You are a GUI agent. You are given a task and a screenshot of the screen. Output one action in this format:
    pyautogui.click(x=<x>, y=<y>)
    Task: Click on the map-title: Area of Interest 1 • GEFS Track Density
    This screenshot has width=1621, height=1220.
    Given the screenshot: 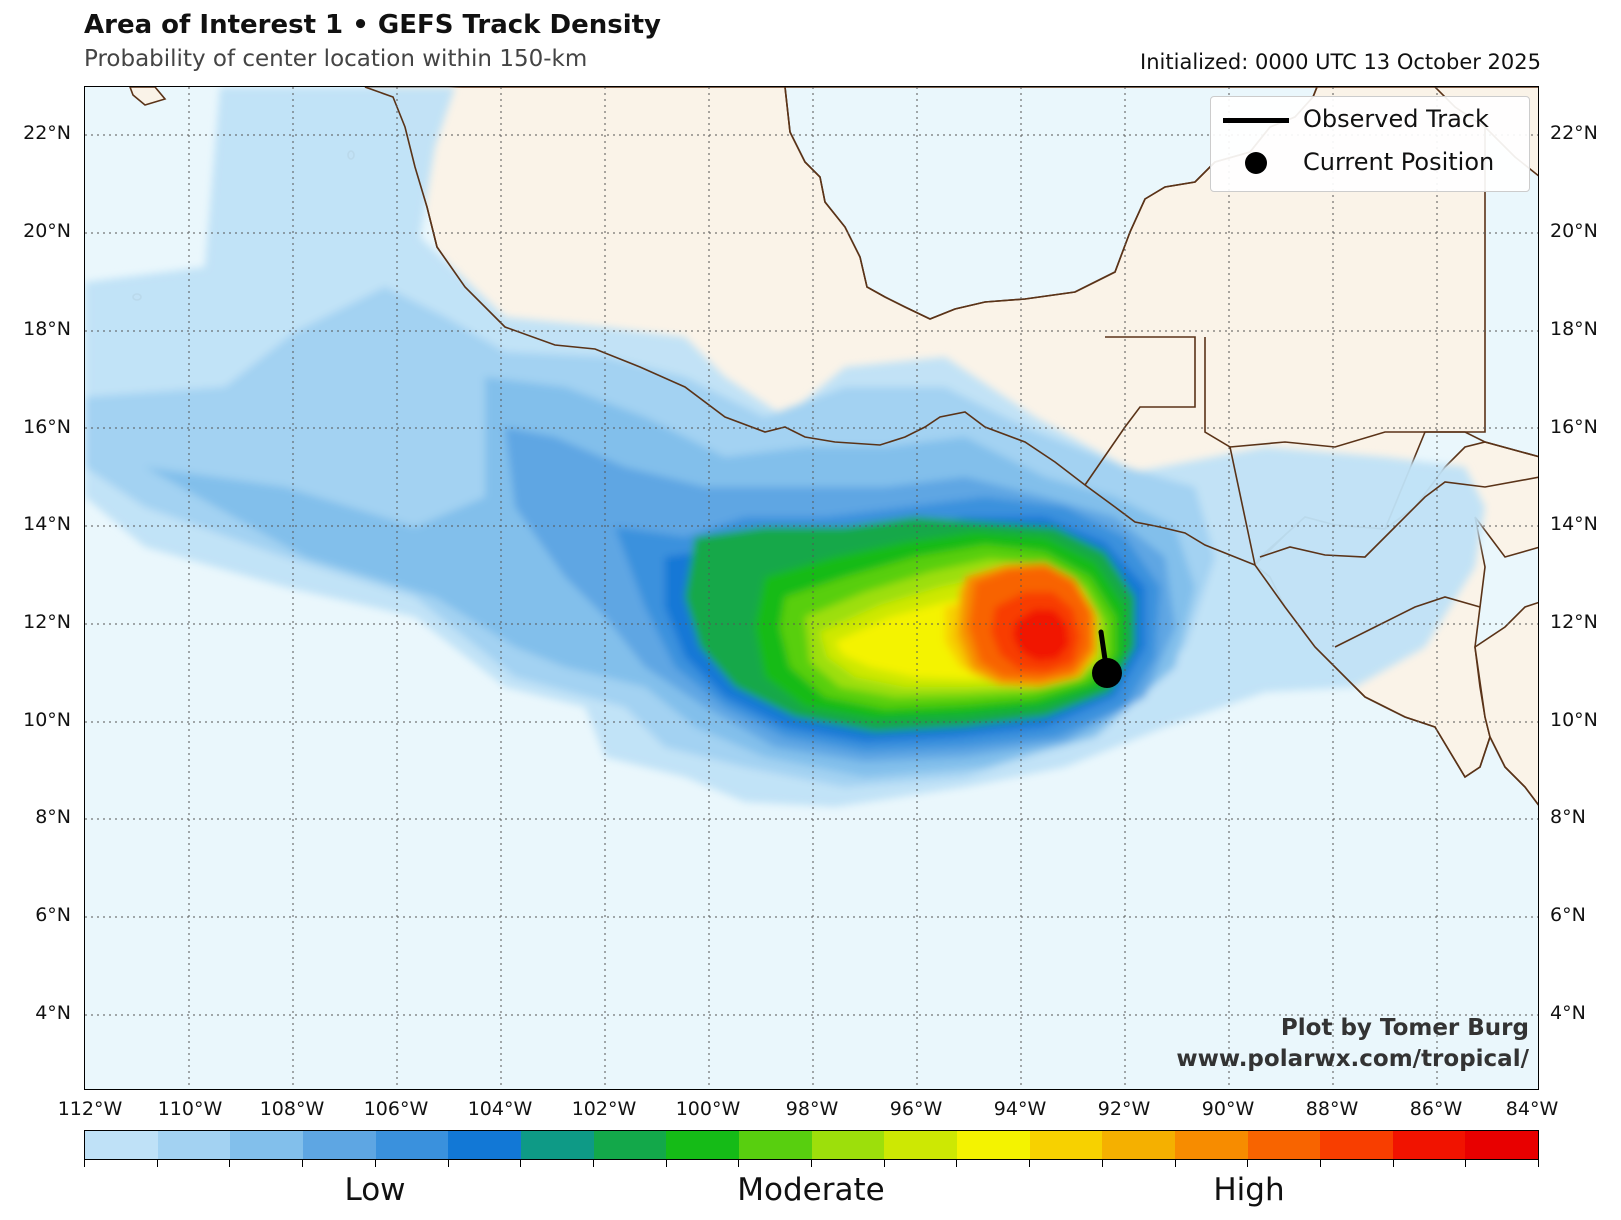 What is the action you would take?
    pyautogui.click(x=373, y=25)
    